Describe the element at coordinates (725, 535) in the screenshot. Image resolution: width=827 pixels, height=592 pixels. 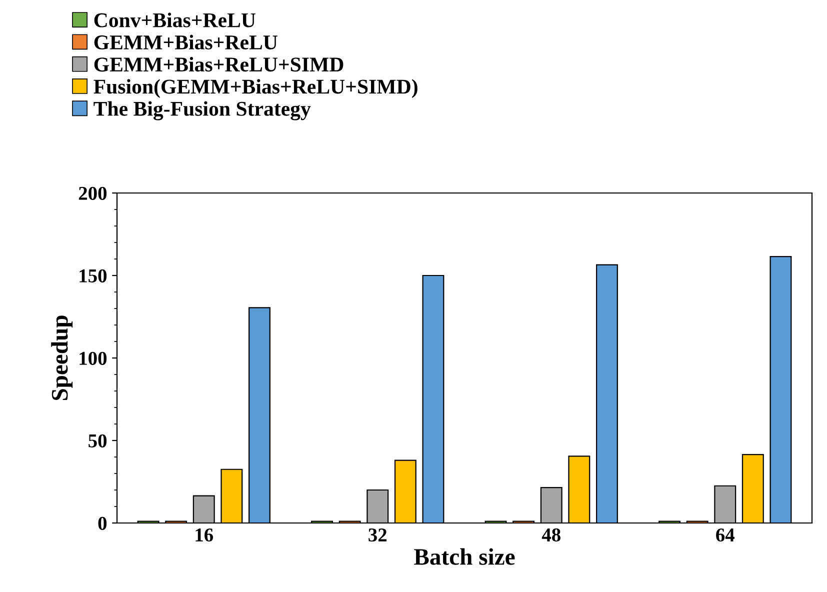
I see `x-tick-label: 64` at that location.